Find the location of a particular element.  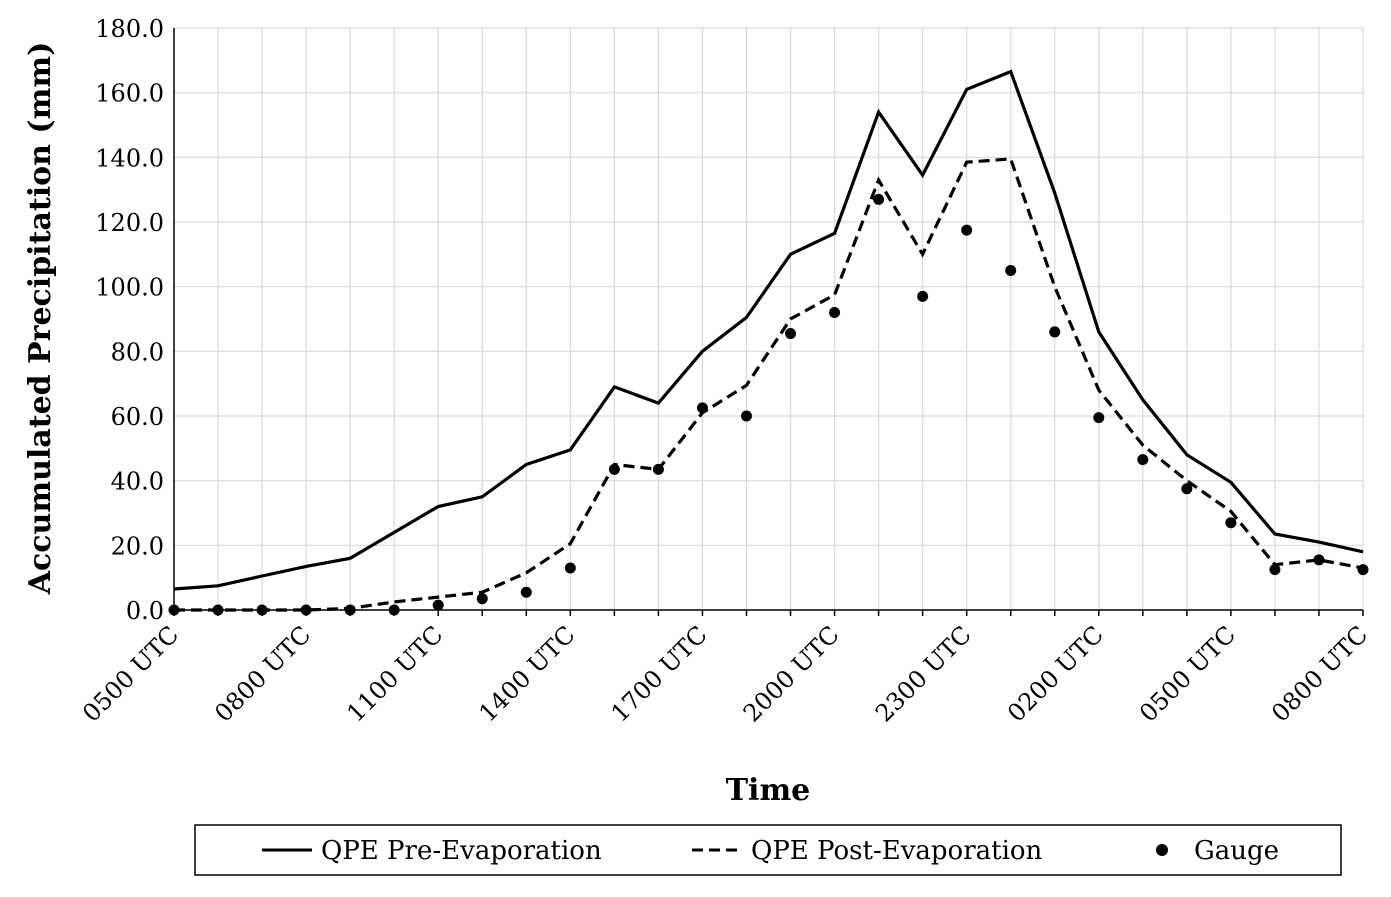

y-tick-label: 60.0 is located at coordinates (137, 417).